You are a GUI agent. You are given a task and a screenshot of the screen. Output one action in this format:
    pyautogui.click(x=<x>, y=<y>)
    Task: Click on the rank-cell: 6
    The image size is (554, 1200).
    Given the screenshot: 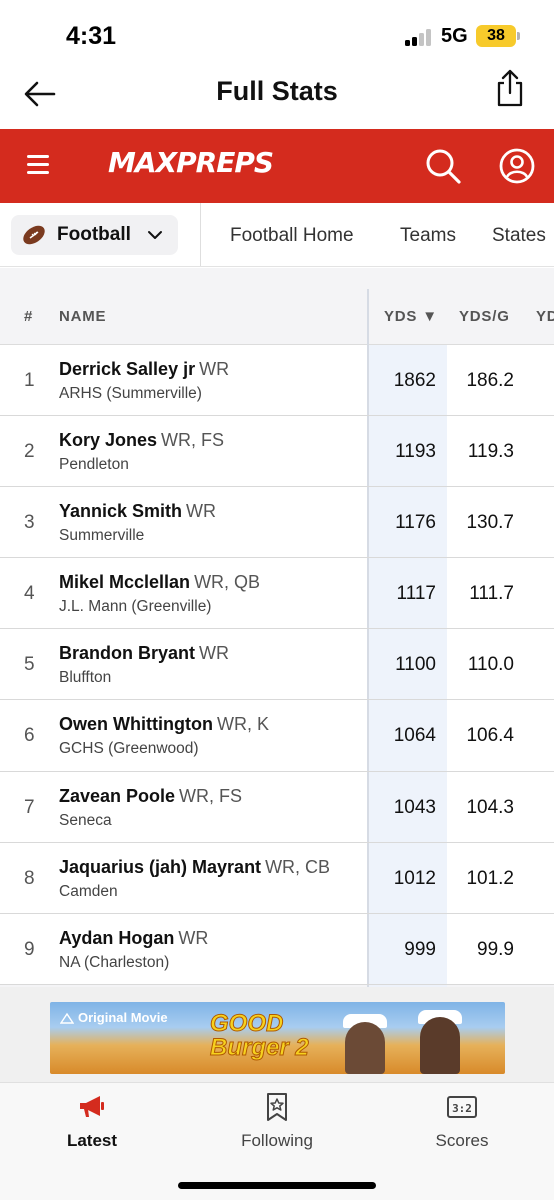 What is the action you would take?
    pyautogui.click(x=29, y=736)
    